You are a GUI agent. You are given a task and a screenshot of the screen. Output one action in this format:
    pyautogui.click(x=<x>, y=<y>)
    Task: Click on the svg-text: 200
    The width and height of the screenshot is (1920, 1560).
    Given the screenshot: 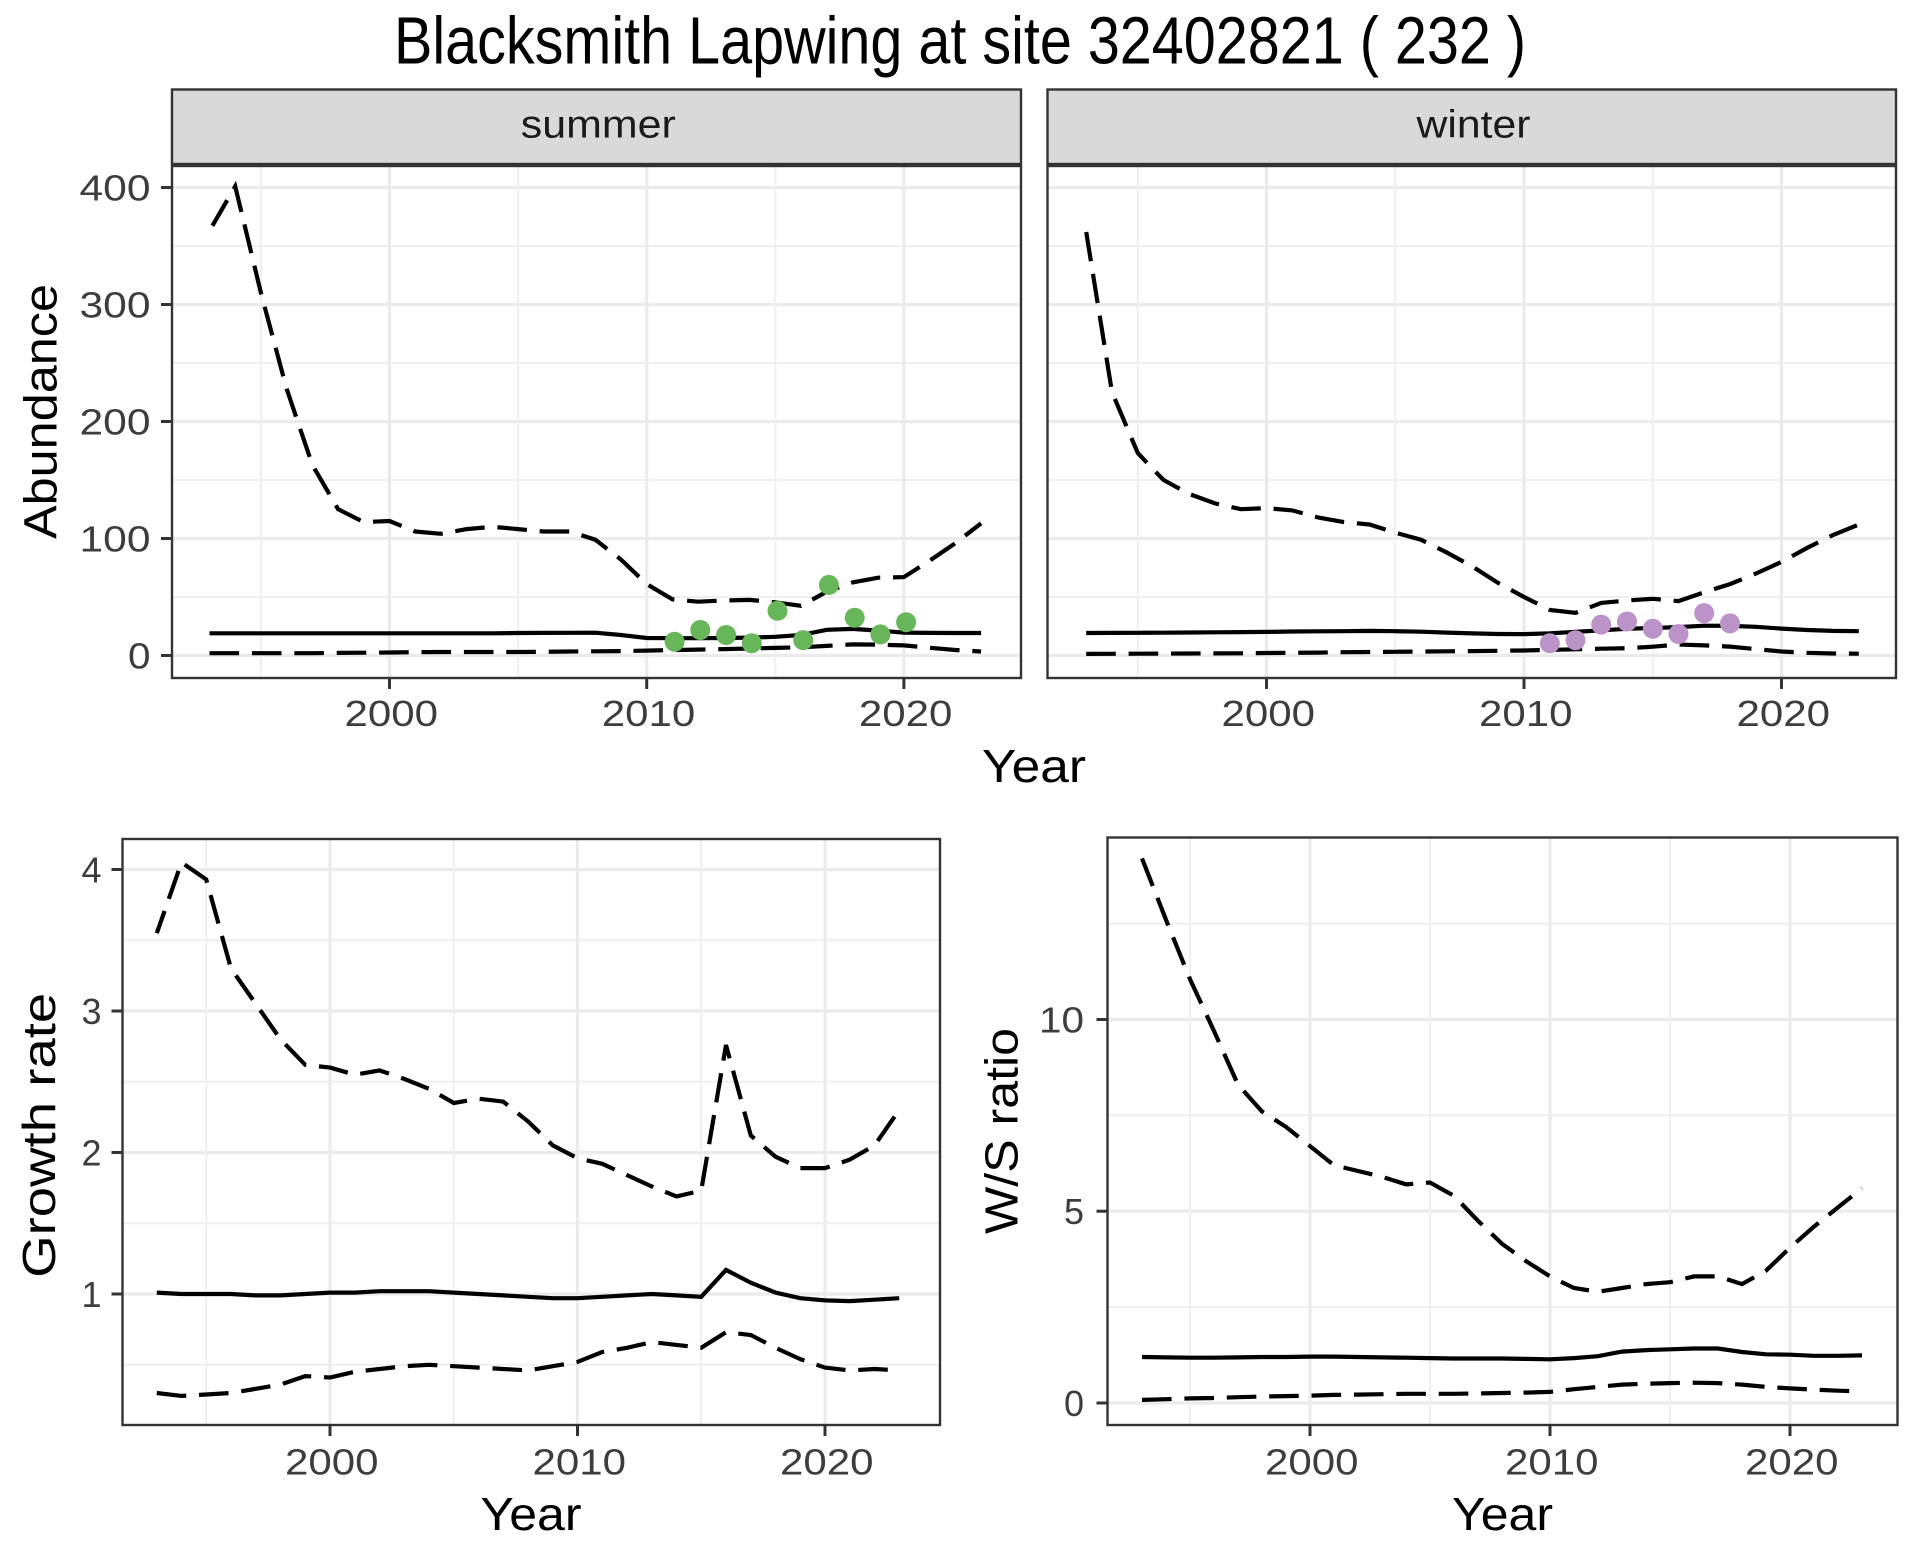 What is the action you would take?
    pyautogui.click(x=115, y=421)
    